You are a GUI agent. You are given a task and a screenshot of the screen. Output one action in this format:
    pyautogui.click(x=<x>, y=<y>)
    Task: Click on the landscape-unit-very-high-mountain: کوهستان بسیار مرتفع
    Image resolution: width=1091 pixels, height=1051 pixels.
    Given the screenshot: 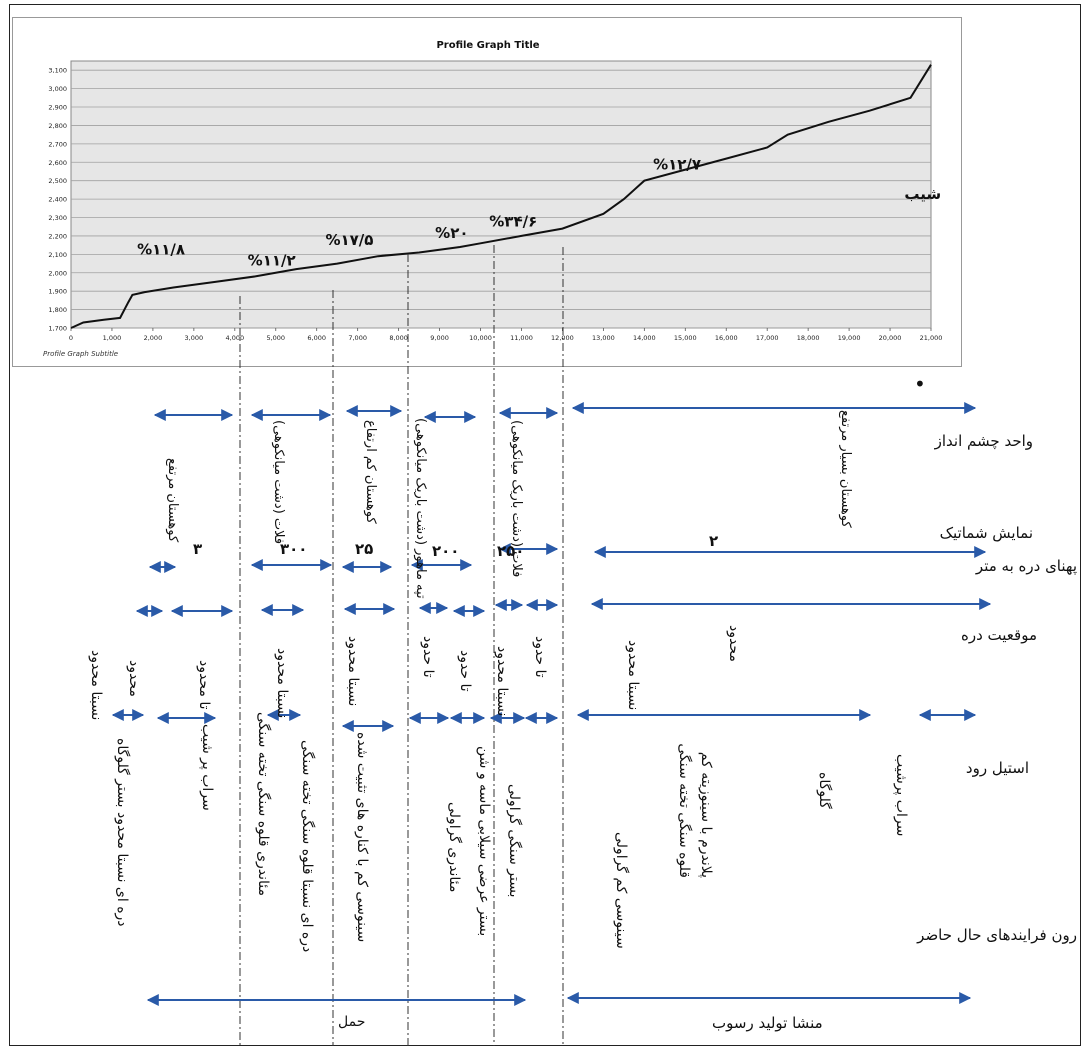 What is the action you would take?
    pyautogui.click(x=845, y=469)
    